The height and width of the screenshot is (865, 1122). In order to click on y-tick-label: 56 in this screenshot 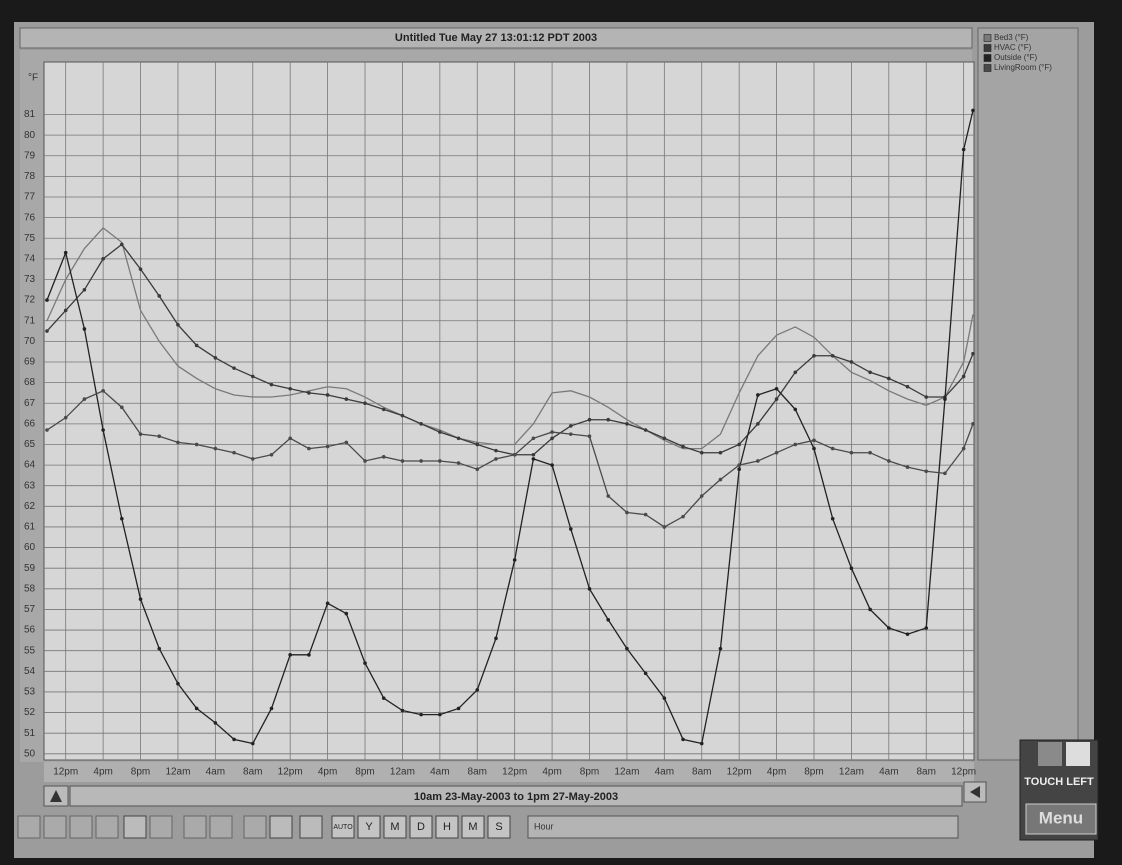, I will do `click(30, 630)`.